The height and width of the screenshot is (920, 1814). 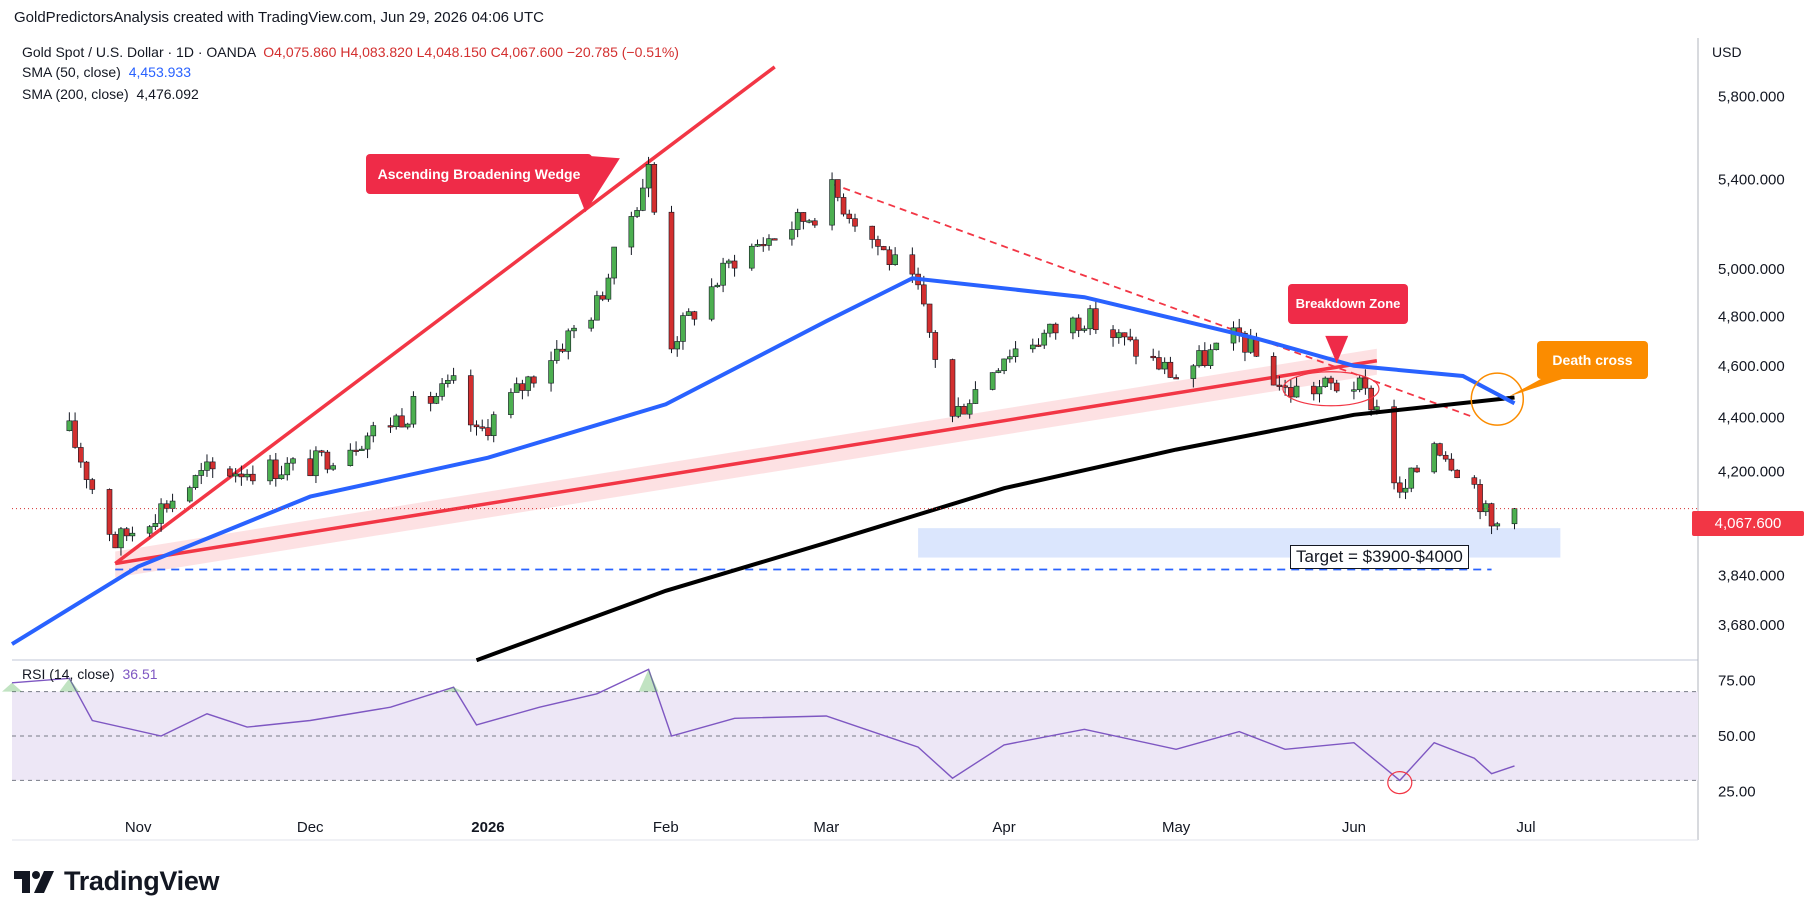 What do you see at coordinates (1751, 366) in the screenshot?
I see `price-tick-label: 4,600.000` at bounding box center [1751, 366].